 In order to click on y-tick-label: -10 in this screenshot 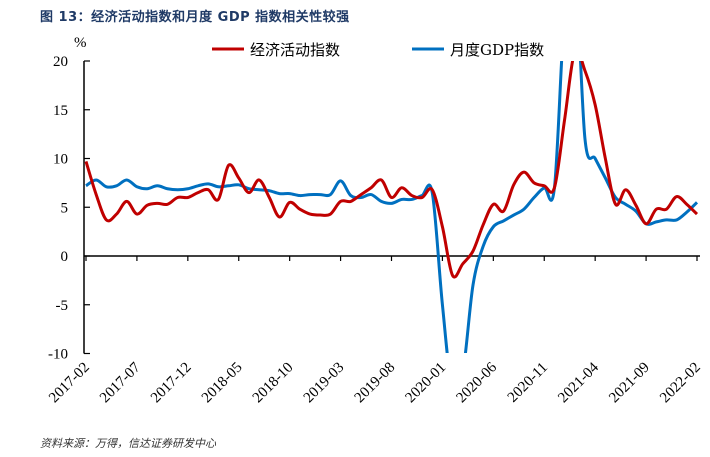, I will do `click(58, 355)`.